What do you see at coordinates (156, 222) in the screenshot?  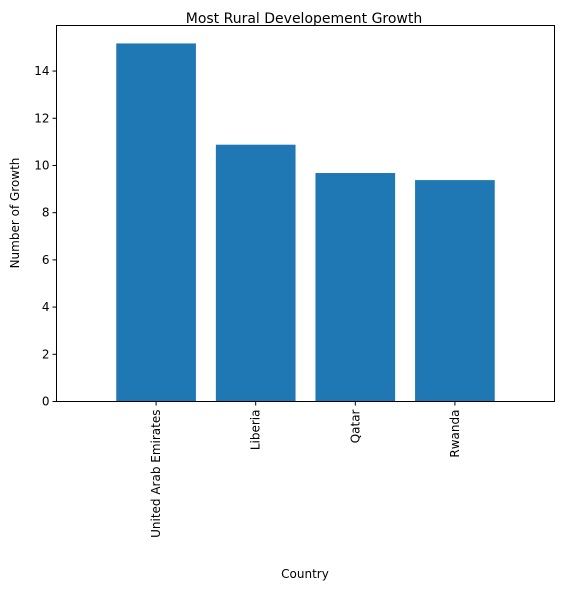 I see `bar-united-arab-emirates` at bounding box center [156, 222].